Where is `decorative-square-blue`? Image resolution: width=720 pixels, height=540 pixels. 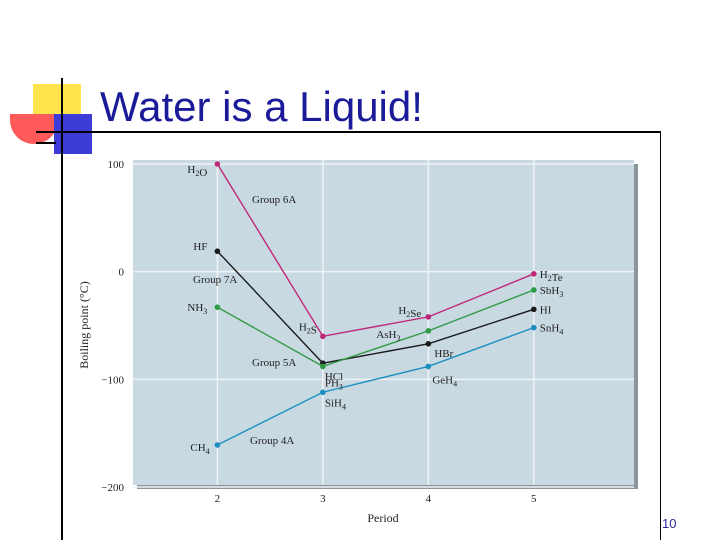
decorative-square-blue is located at coordinates (73, 134).